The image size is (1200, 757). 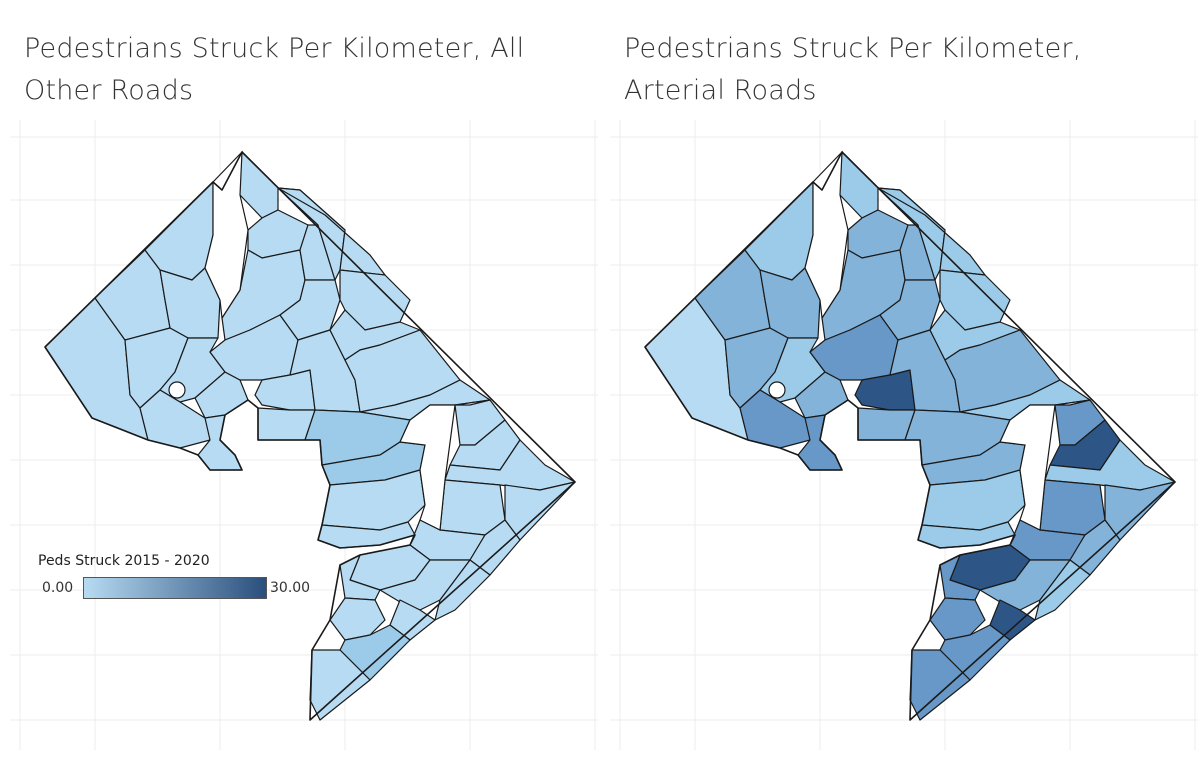 I want to click on legend-color-ramp, so click(x=175, y=588).